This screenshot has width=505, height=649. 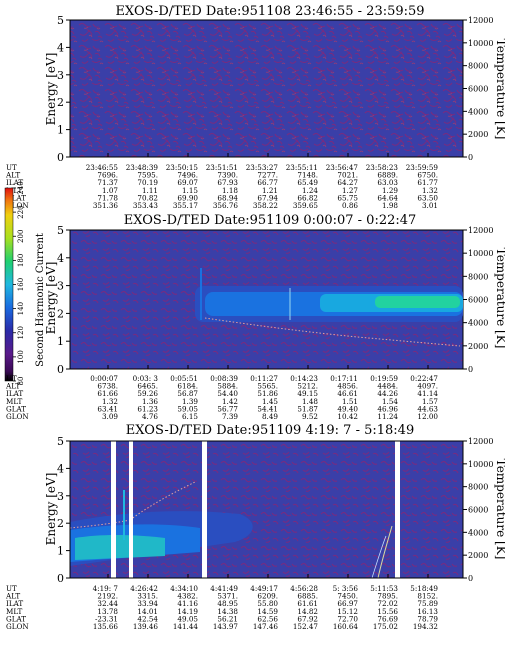 What do you see at coordinates (478, 300) in the screenshot?
I see `panel-2-y2-tick-label: 6000` at bounding box center [478, 300].